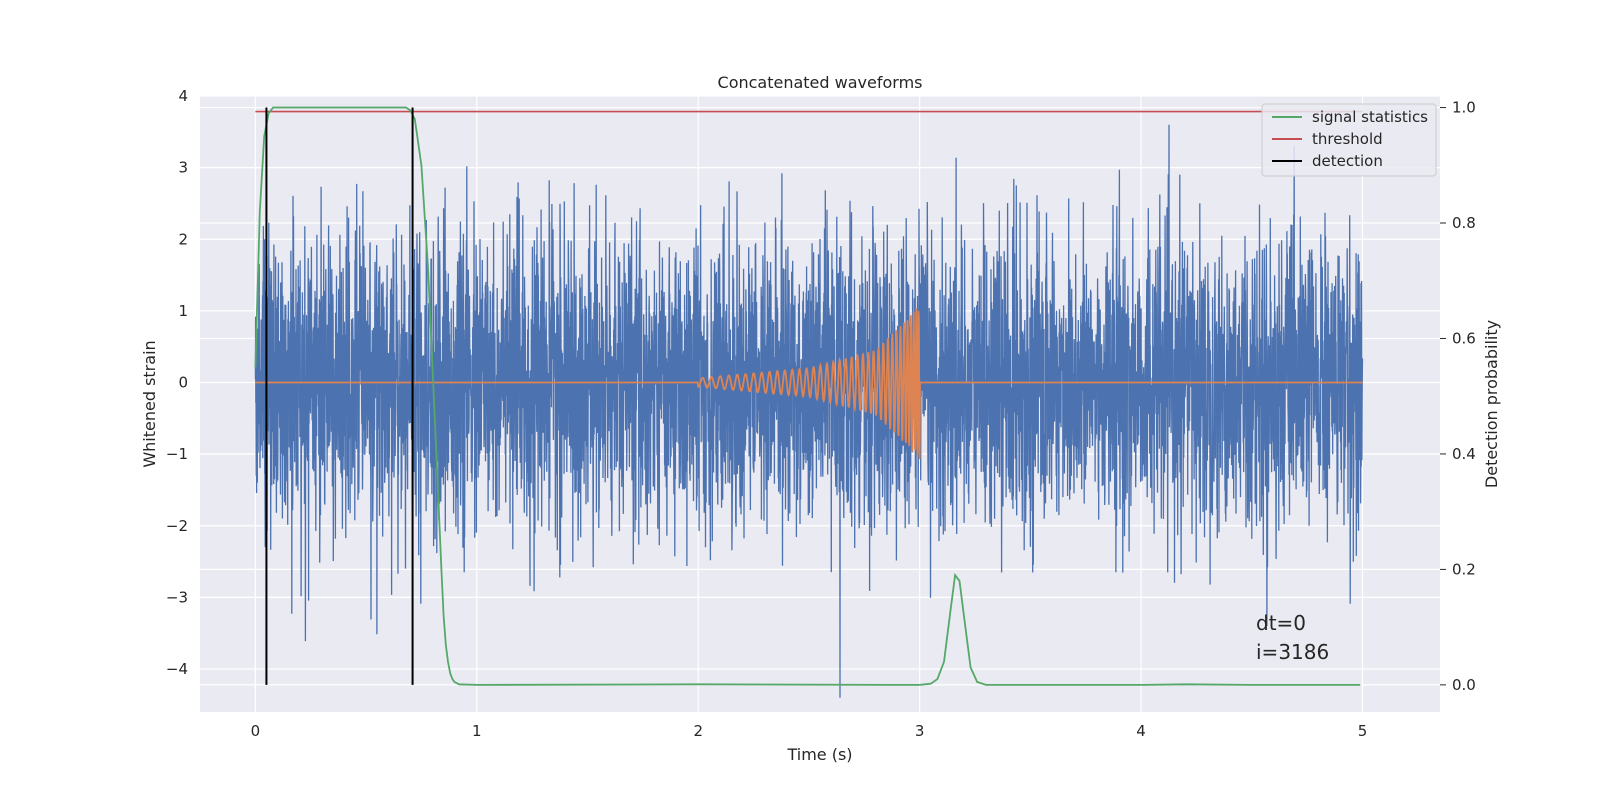 This screenshot has width=1600, height=800. Describe the element at coordinates (820, 82) in the screenshot. I see `chart-title: Concatenated waveforms` at that location.